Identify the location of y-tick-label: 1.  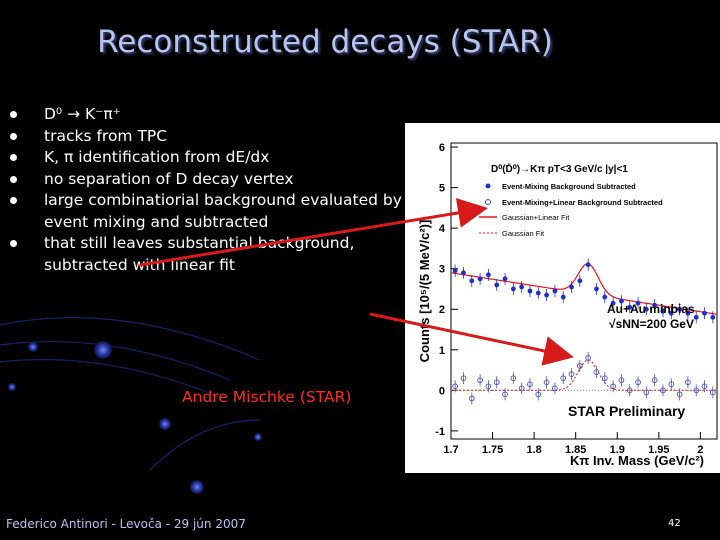
(442, 351).